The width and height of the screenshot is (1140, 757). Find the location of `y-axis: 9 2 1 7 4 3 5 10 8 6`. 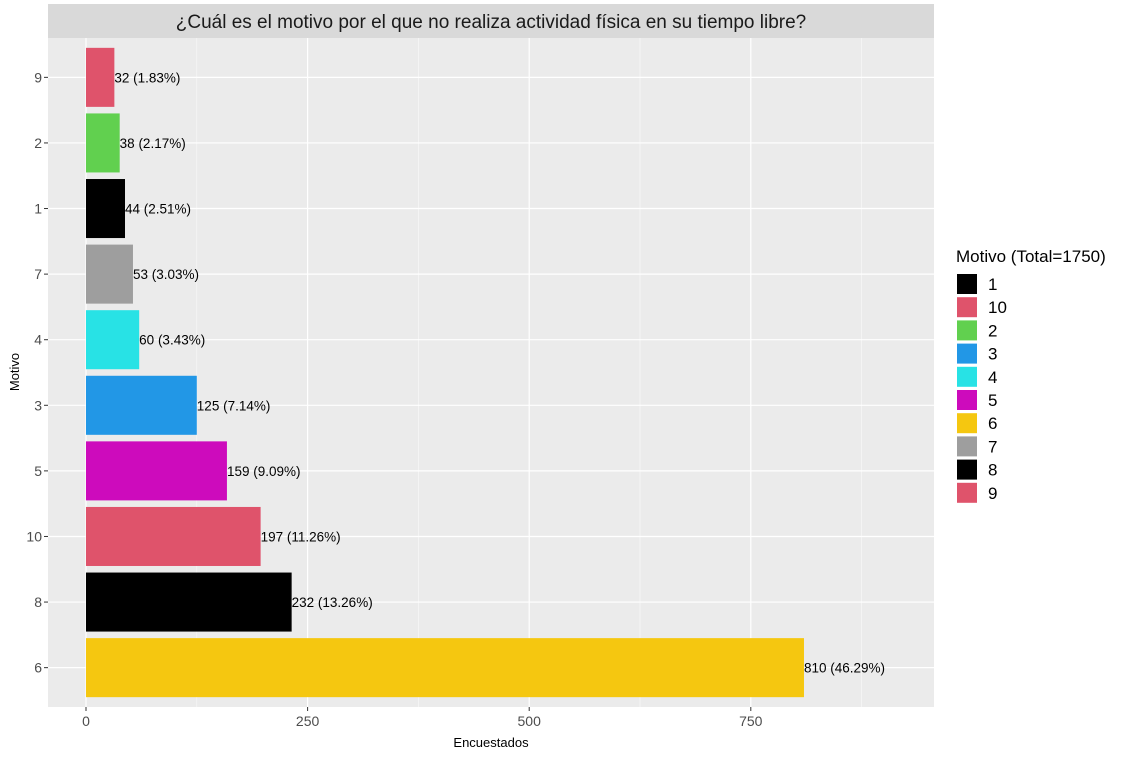

y-axis: 9 2 1 7 4 3 5 10 8 6 is located at coordinates (37, 372).